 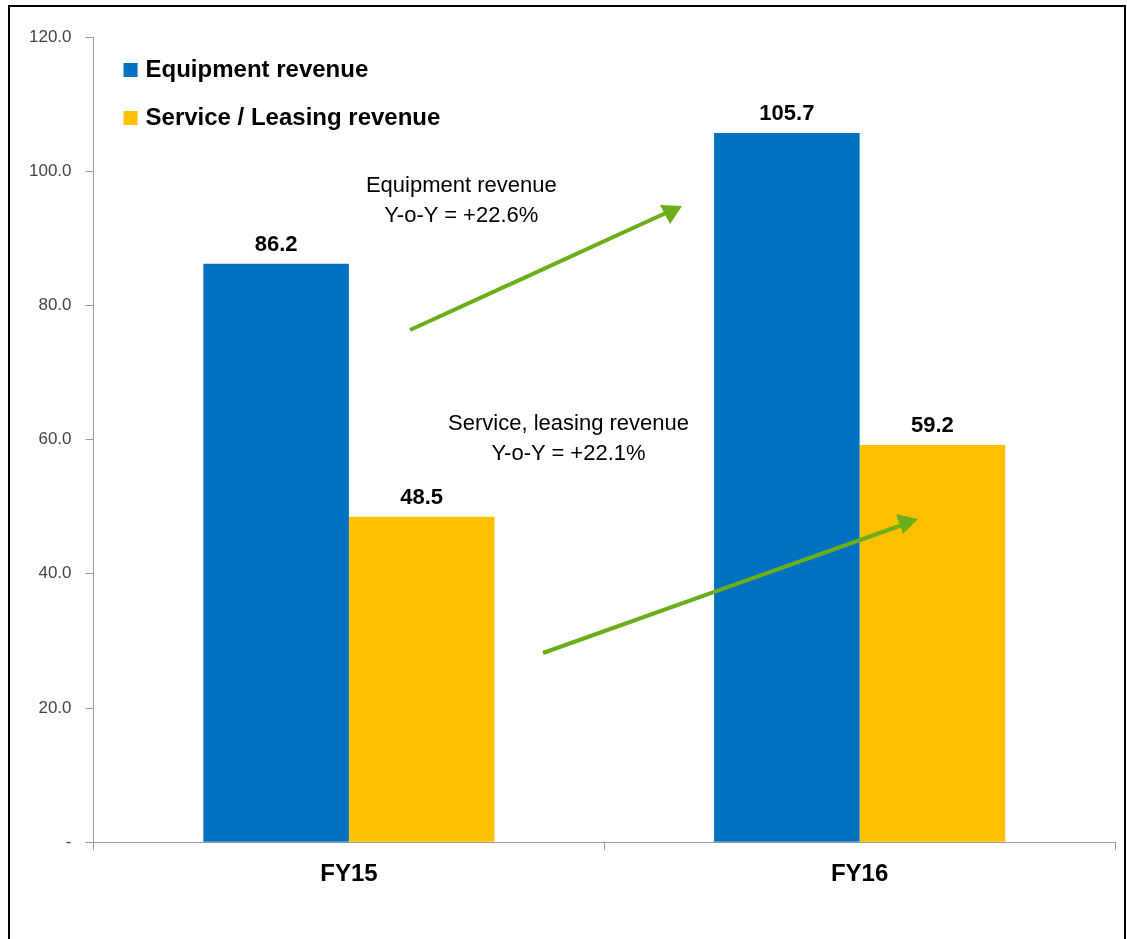 What do you see at coordinates (55, 573) in the screenshot?
I see `y-tick-label: 40.0` at bounding box center [55, 573].